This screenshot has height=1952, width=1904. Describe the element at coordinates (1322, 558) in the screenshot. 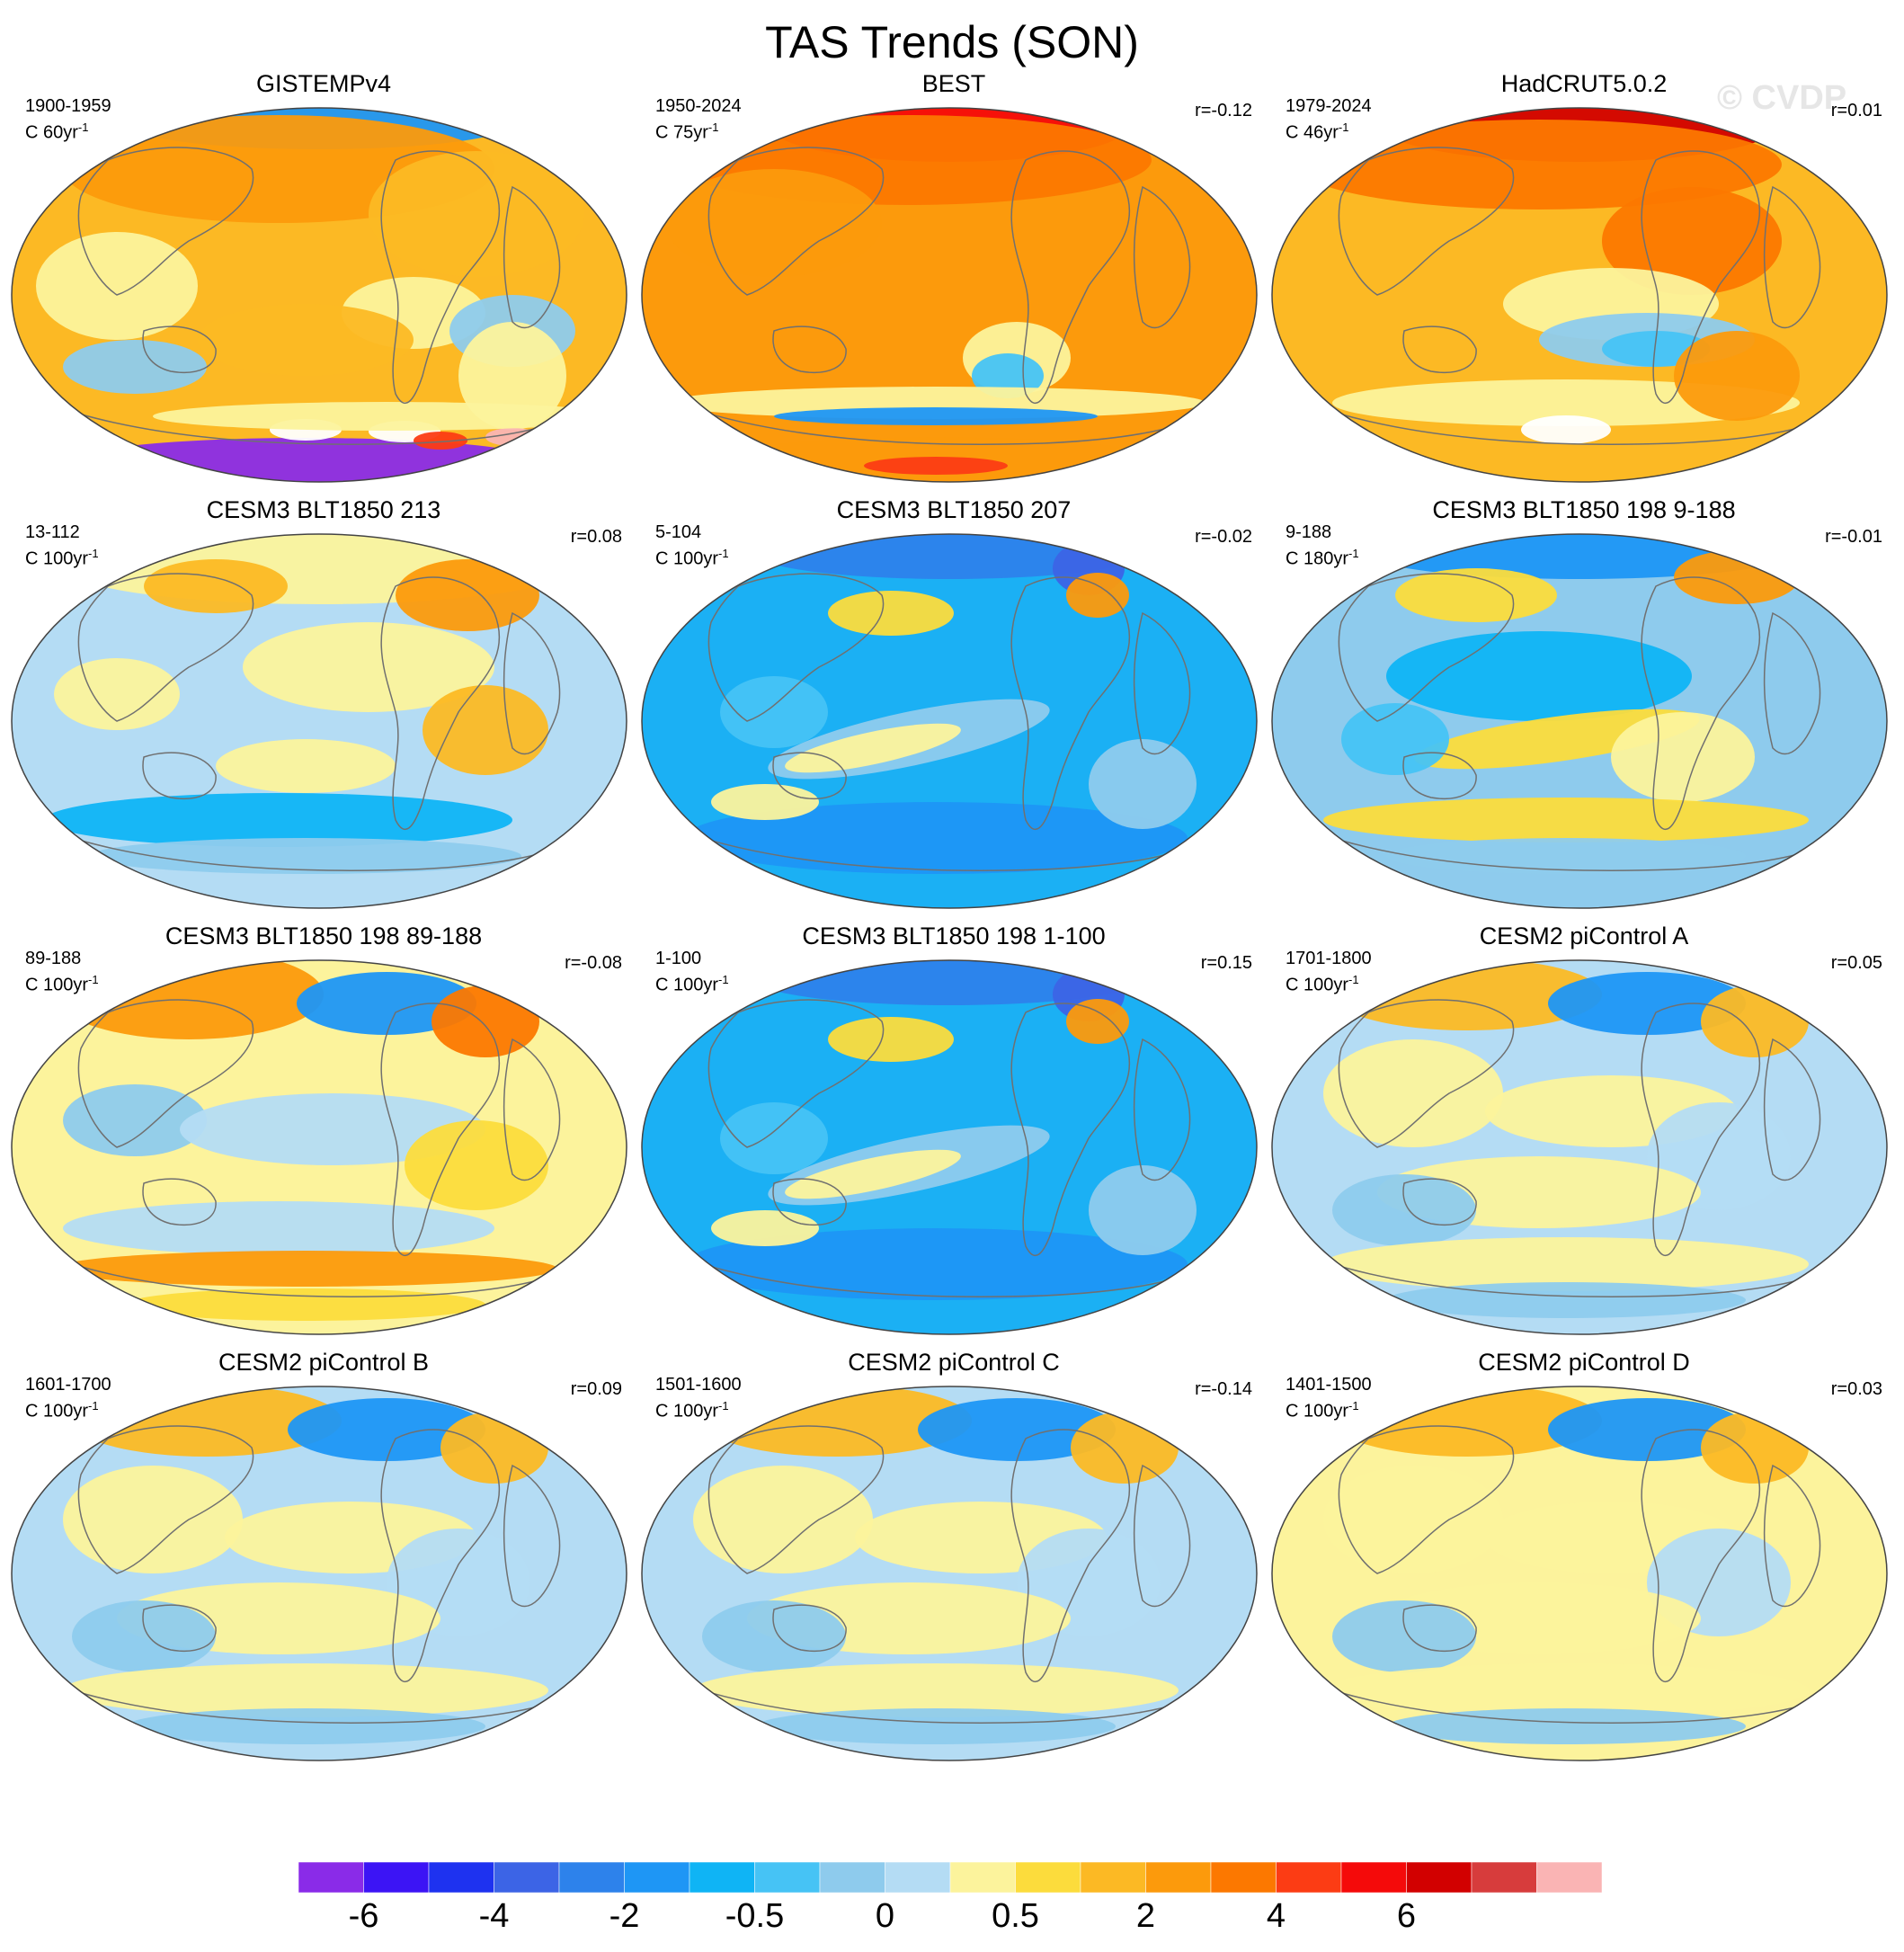

I see `panel-units: C 180yr-1` at that location.